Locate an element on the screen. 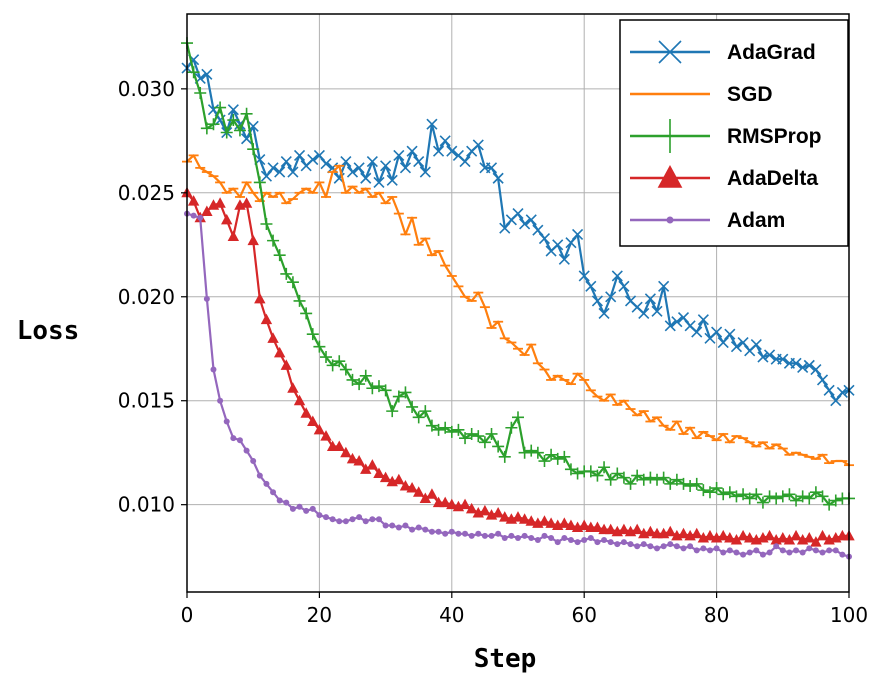 The width and height of the screenshot is (870, 673). legend-label-rmsprop: RMSProp is located at coordinates (774, 136).